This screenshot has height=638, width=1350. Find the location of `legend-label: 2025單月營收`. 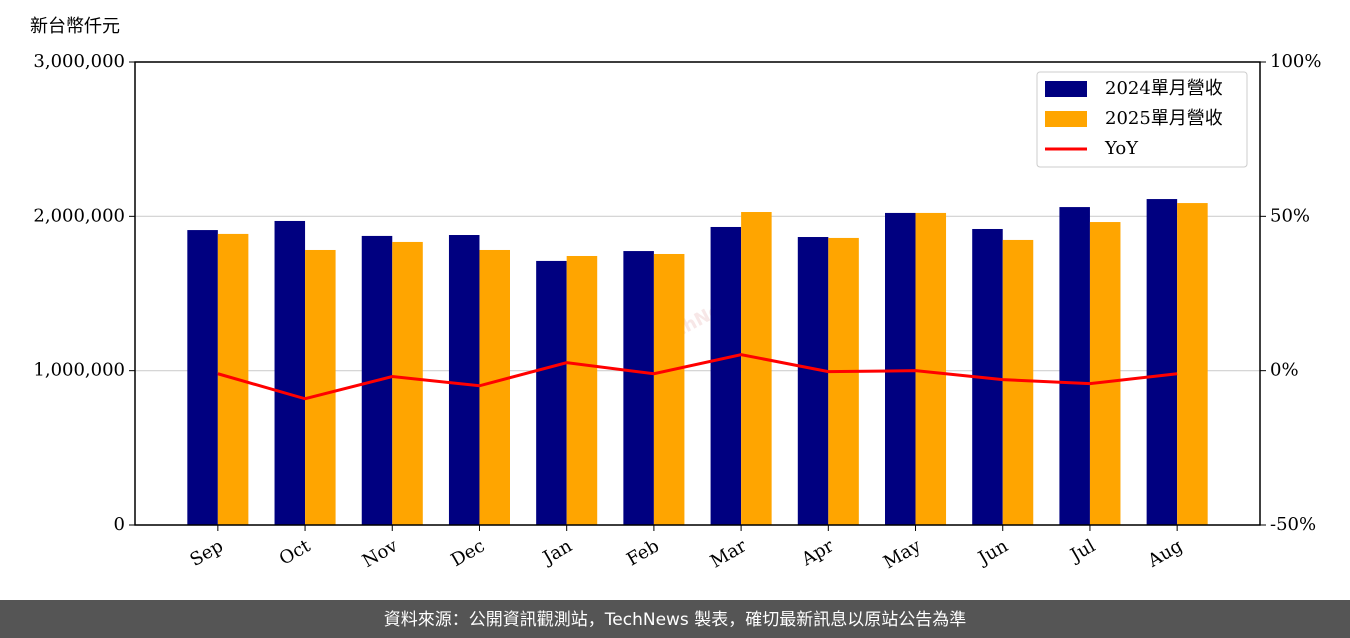

legend-label: 2025單月營收 is located at coordinates (1164, 118).